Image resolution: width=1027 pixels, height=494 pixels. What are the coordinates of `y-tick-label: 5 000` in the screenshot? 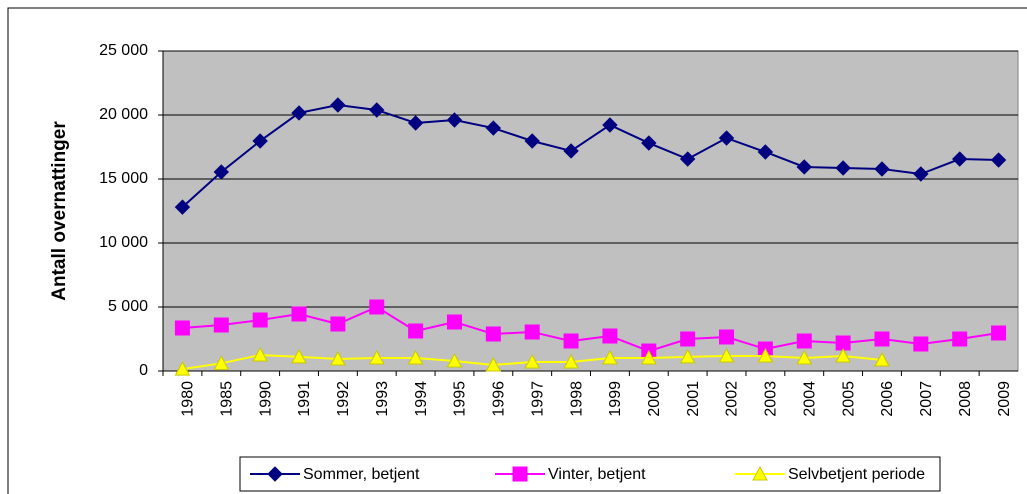 It's located at (128, 306).